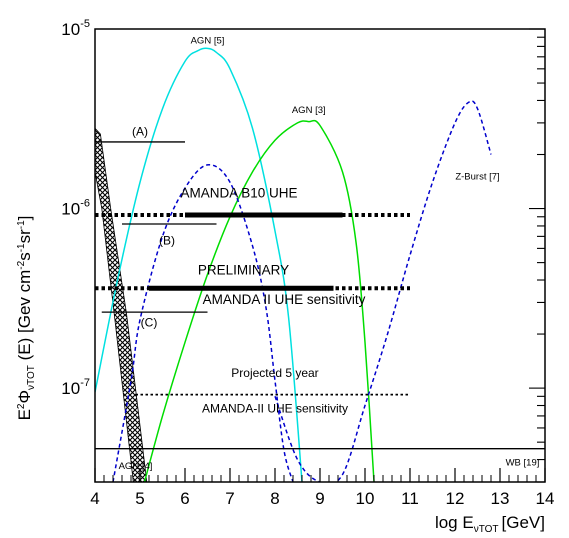 The width and height of the screenshot is (569, 538). Describe the element at coordinates (545, 498) in the screenshot. I see `x-tick-label: 14` at that location.